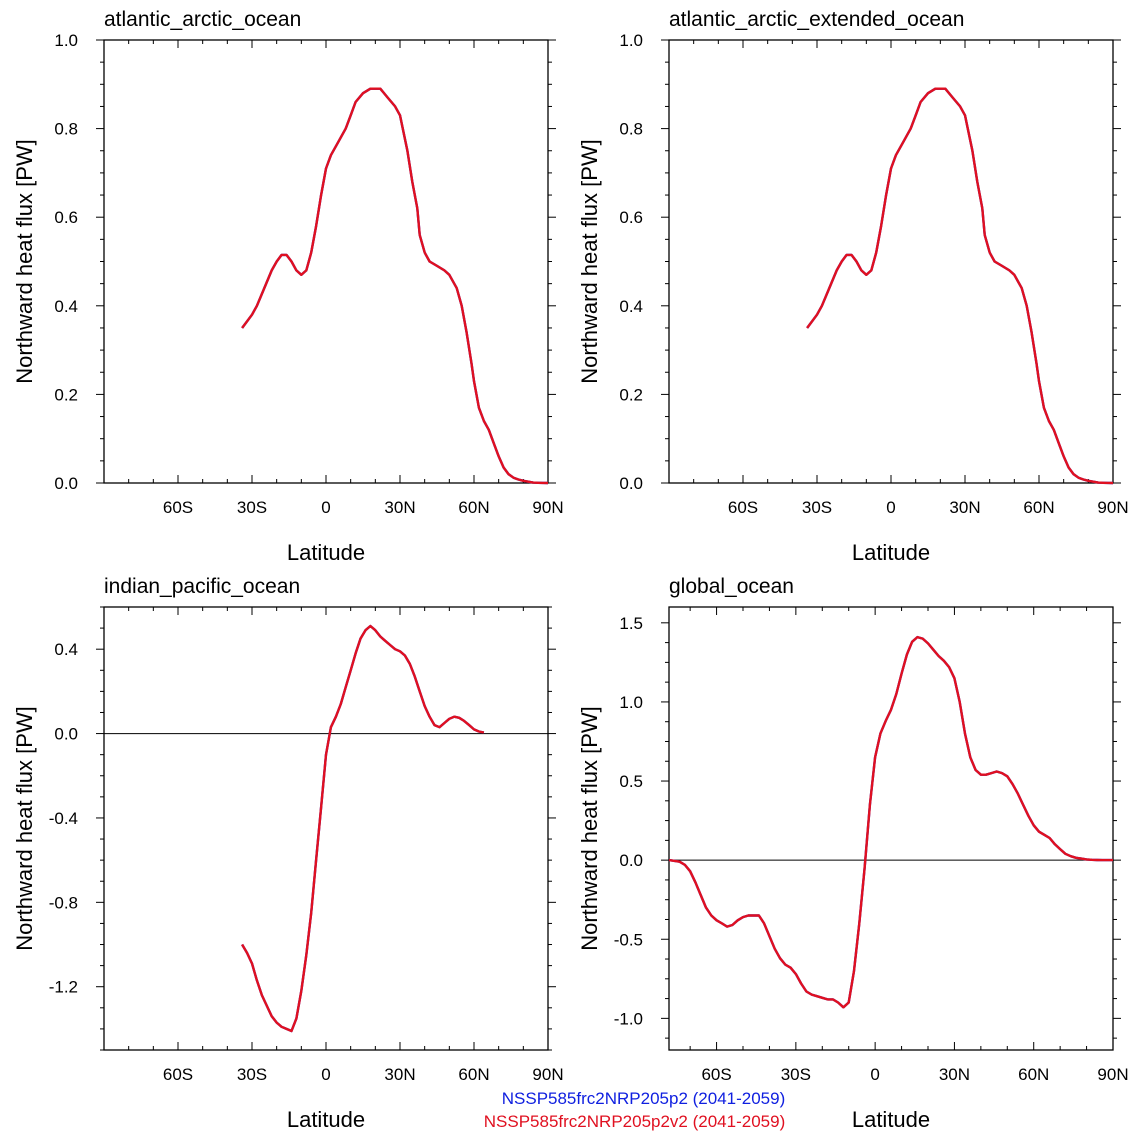 This screenshot has height=1138, width=1137. What do you see at coordinates (1112, 1074) in the screenshot?
I see `panel-4-xtick-label: 90N` at bounding box center [1112, 1074].